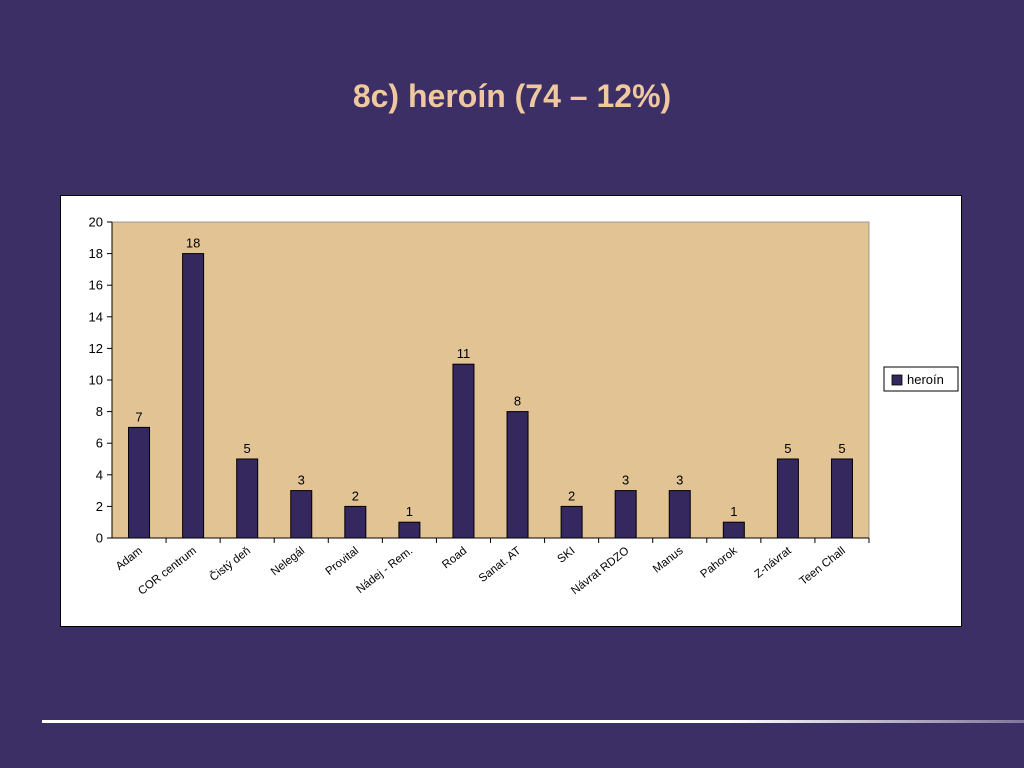 This screenshot has height=768, width=1024. Describe the element at coordinates (668, 560) in the screenshot. I see `x-tick-label: Manus` at that location.